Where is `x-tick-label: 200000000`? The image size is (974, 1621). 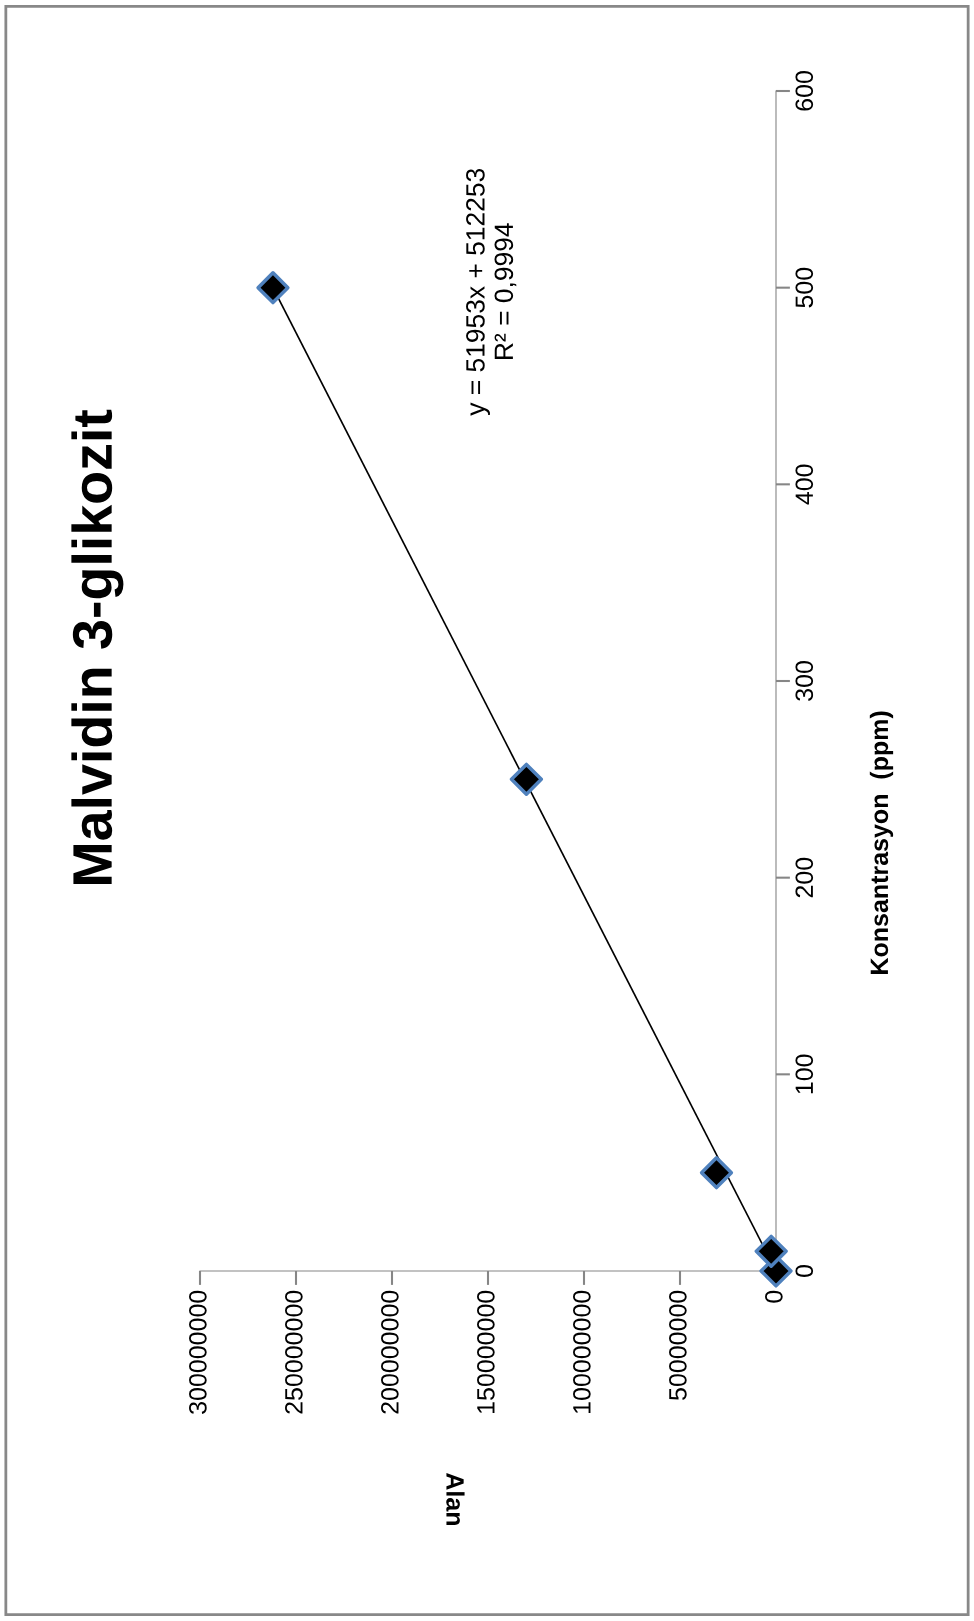 x-tick-label: 200000000 is located at coordinates (390, 1352).